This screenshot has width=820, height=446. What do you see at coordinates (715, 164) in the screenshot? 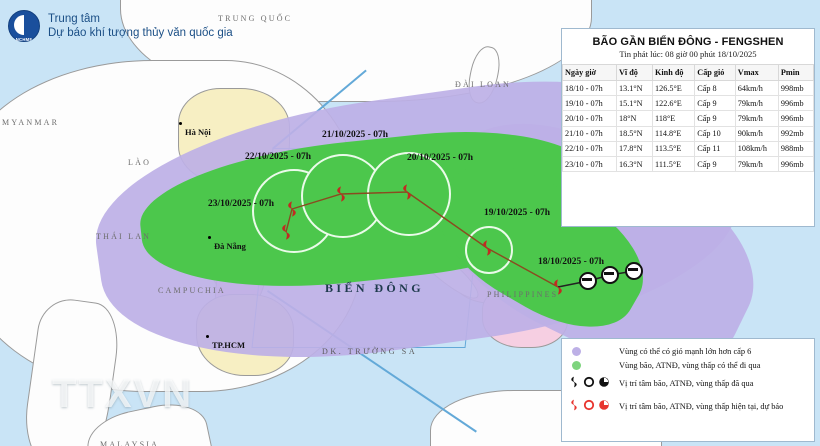
I see `table-cell-5-3: Cấp 9` at bounding box center [715, 164].